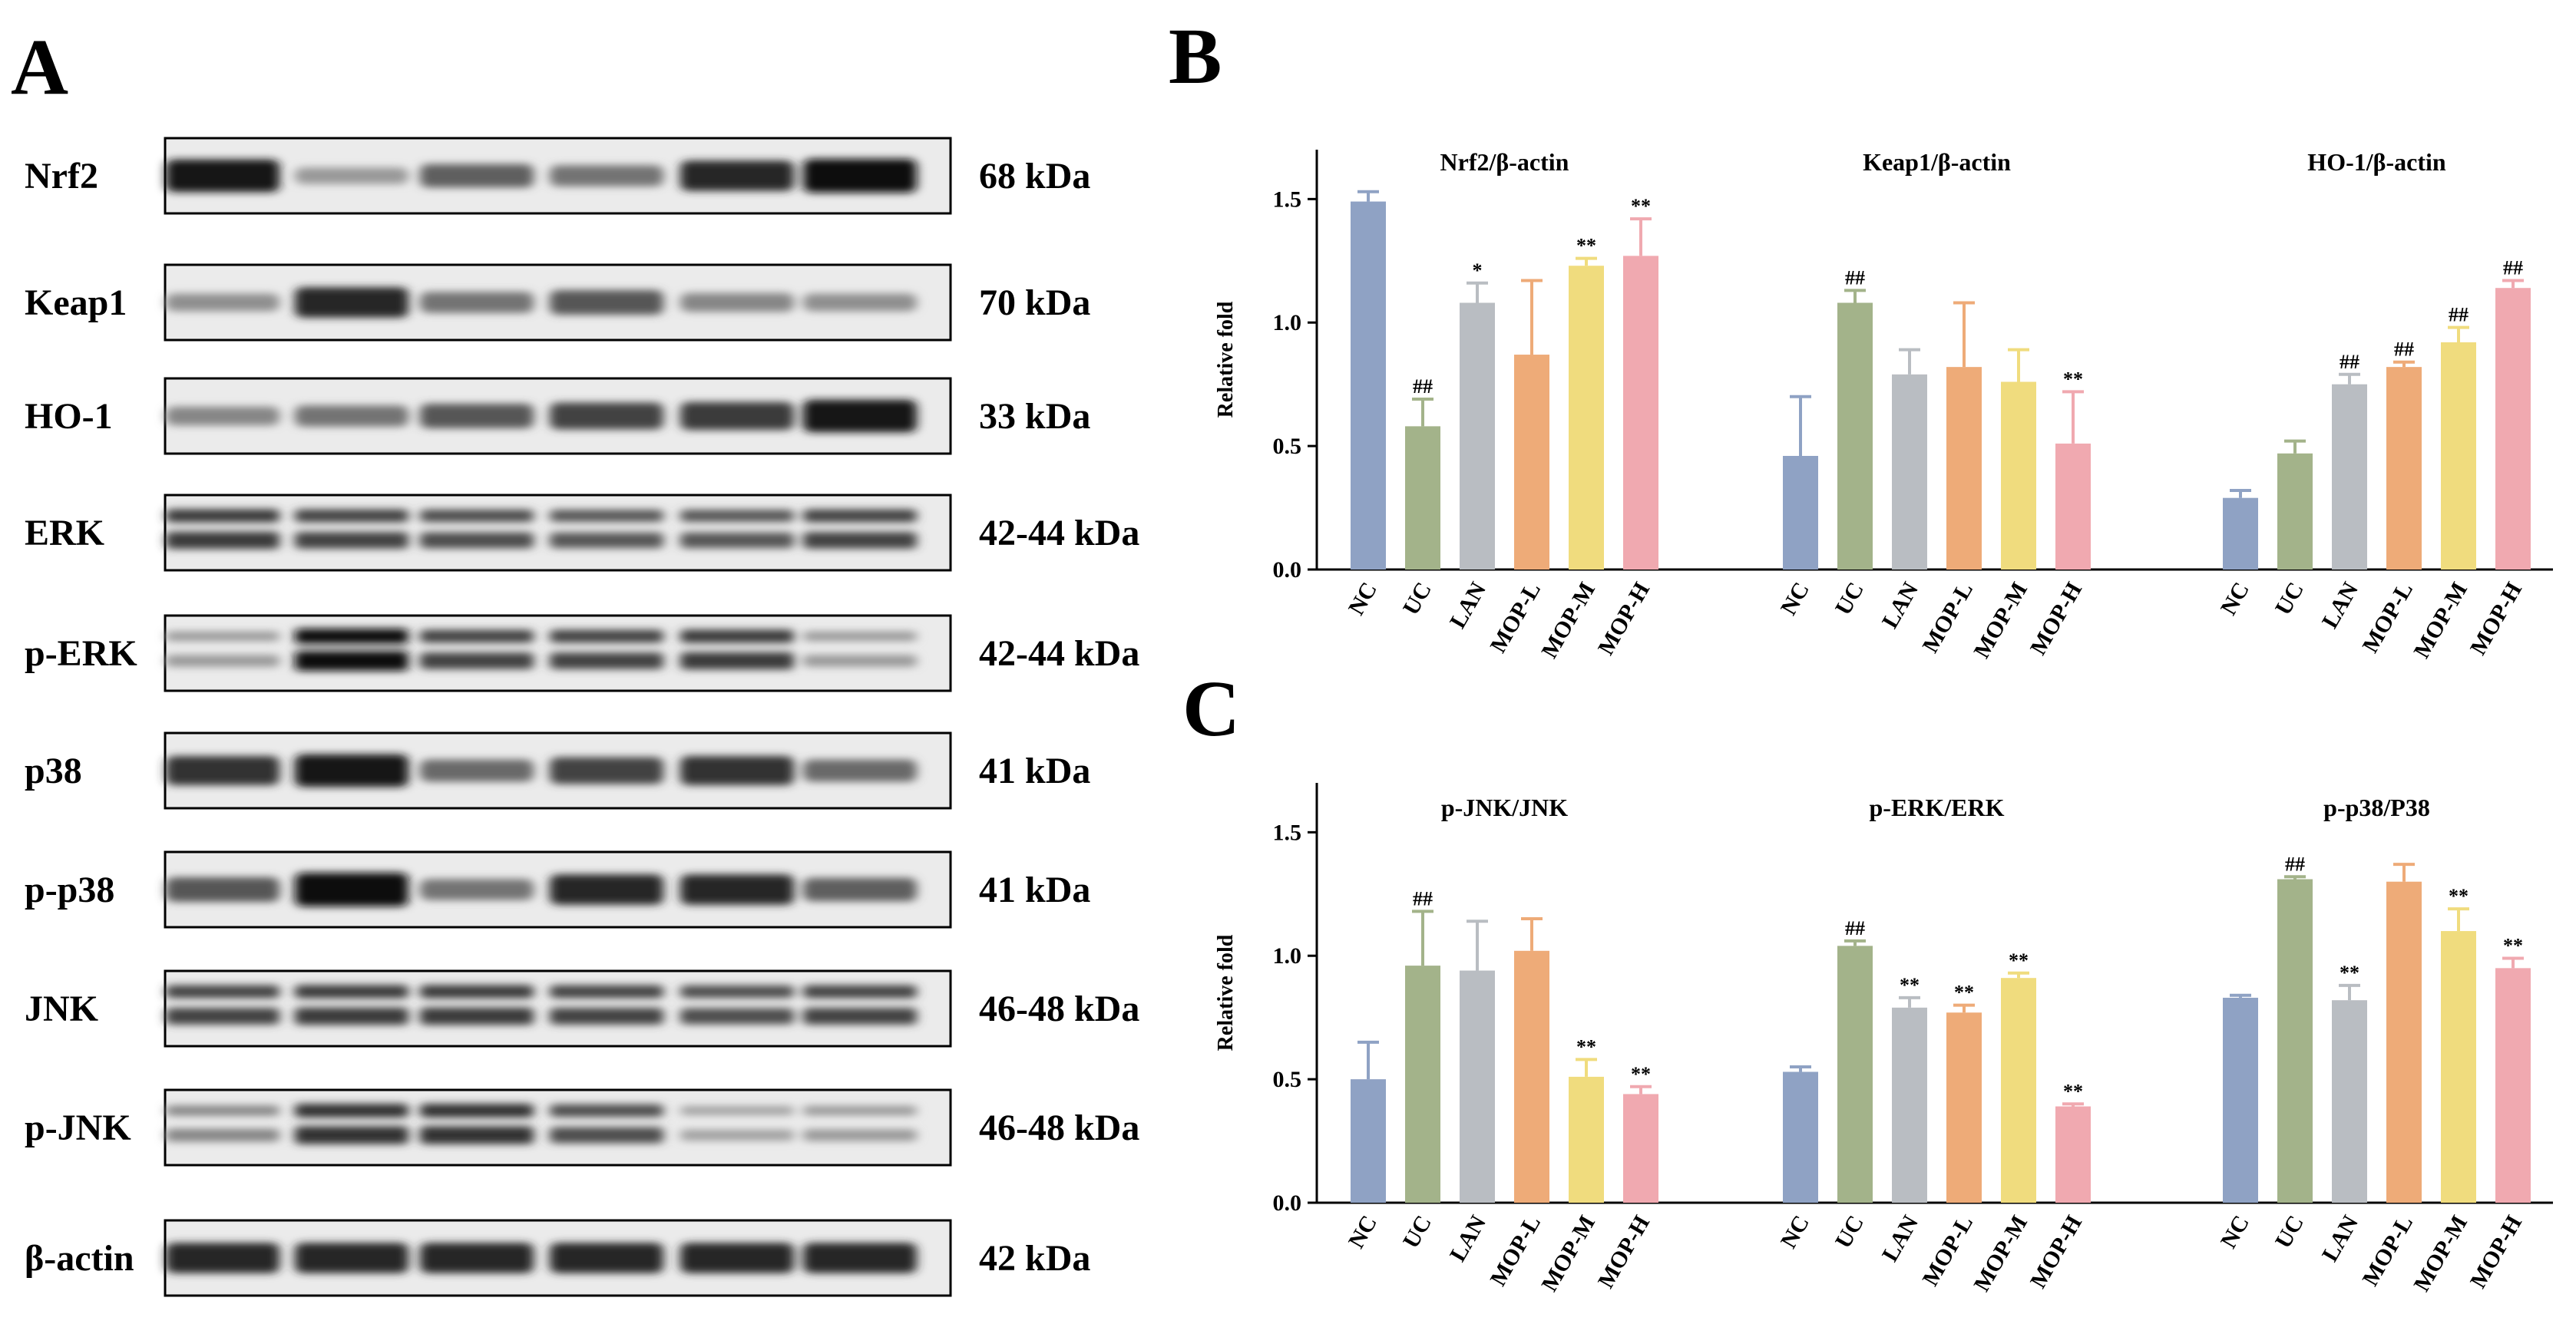 This screenshot has height=1324, width=2576. I want to click on blot-row: Nrf2 68 kDa, so click(557, 176).